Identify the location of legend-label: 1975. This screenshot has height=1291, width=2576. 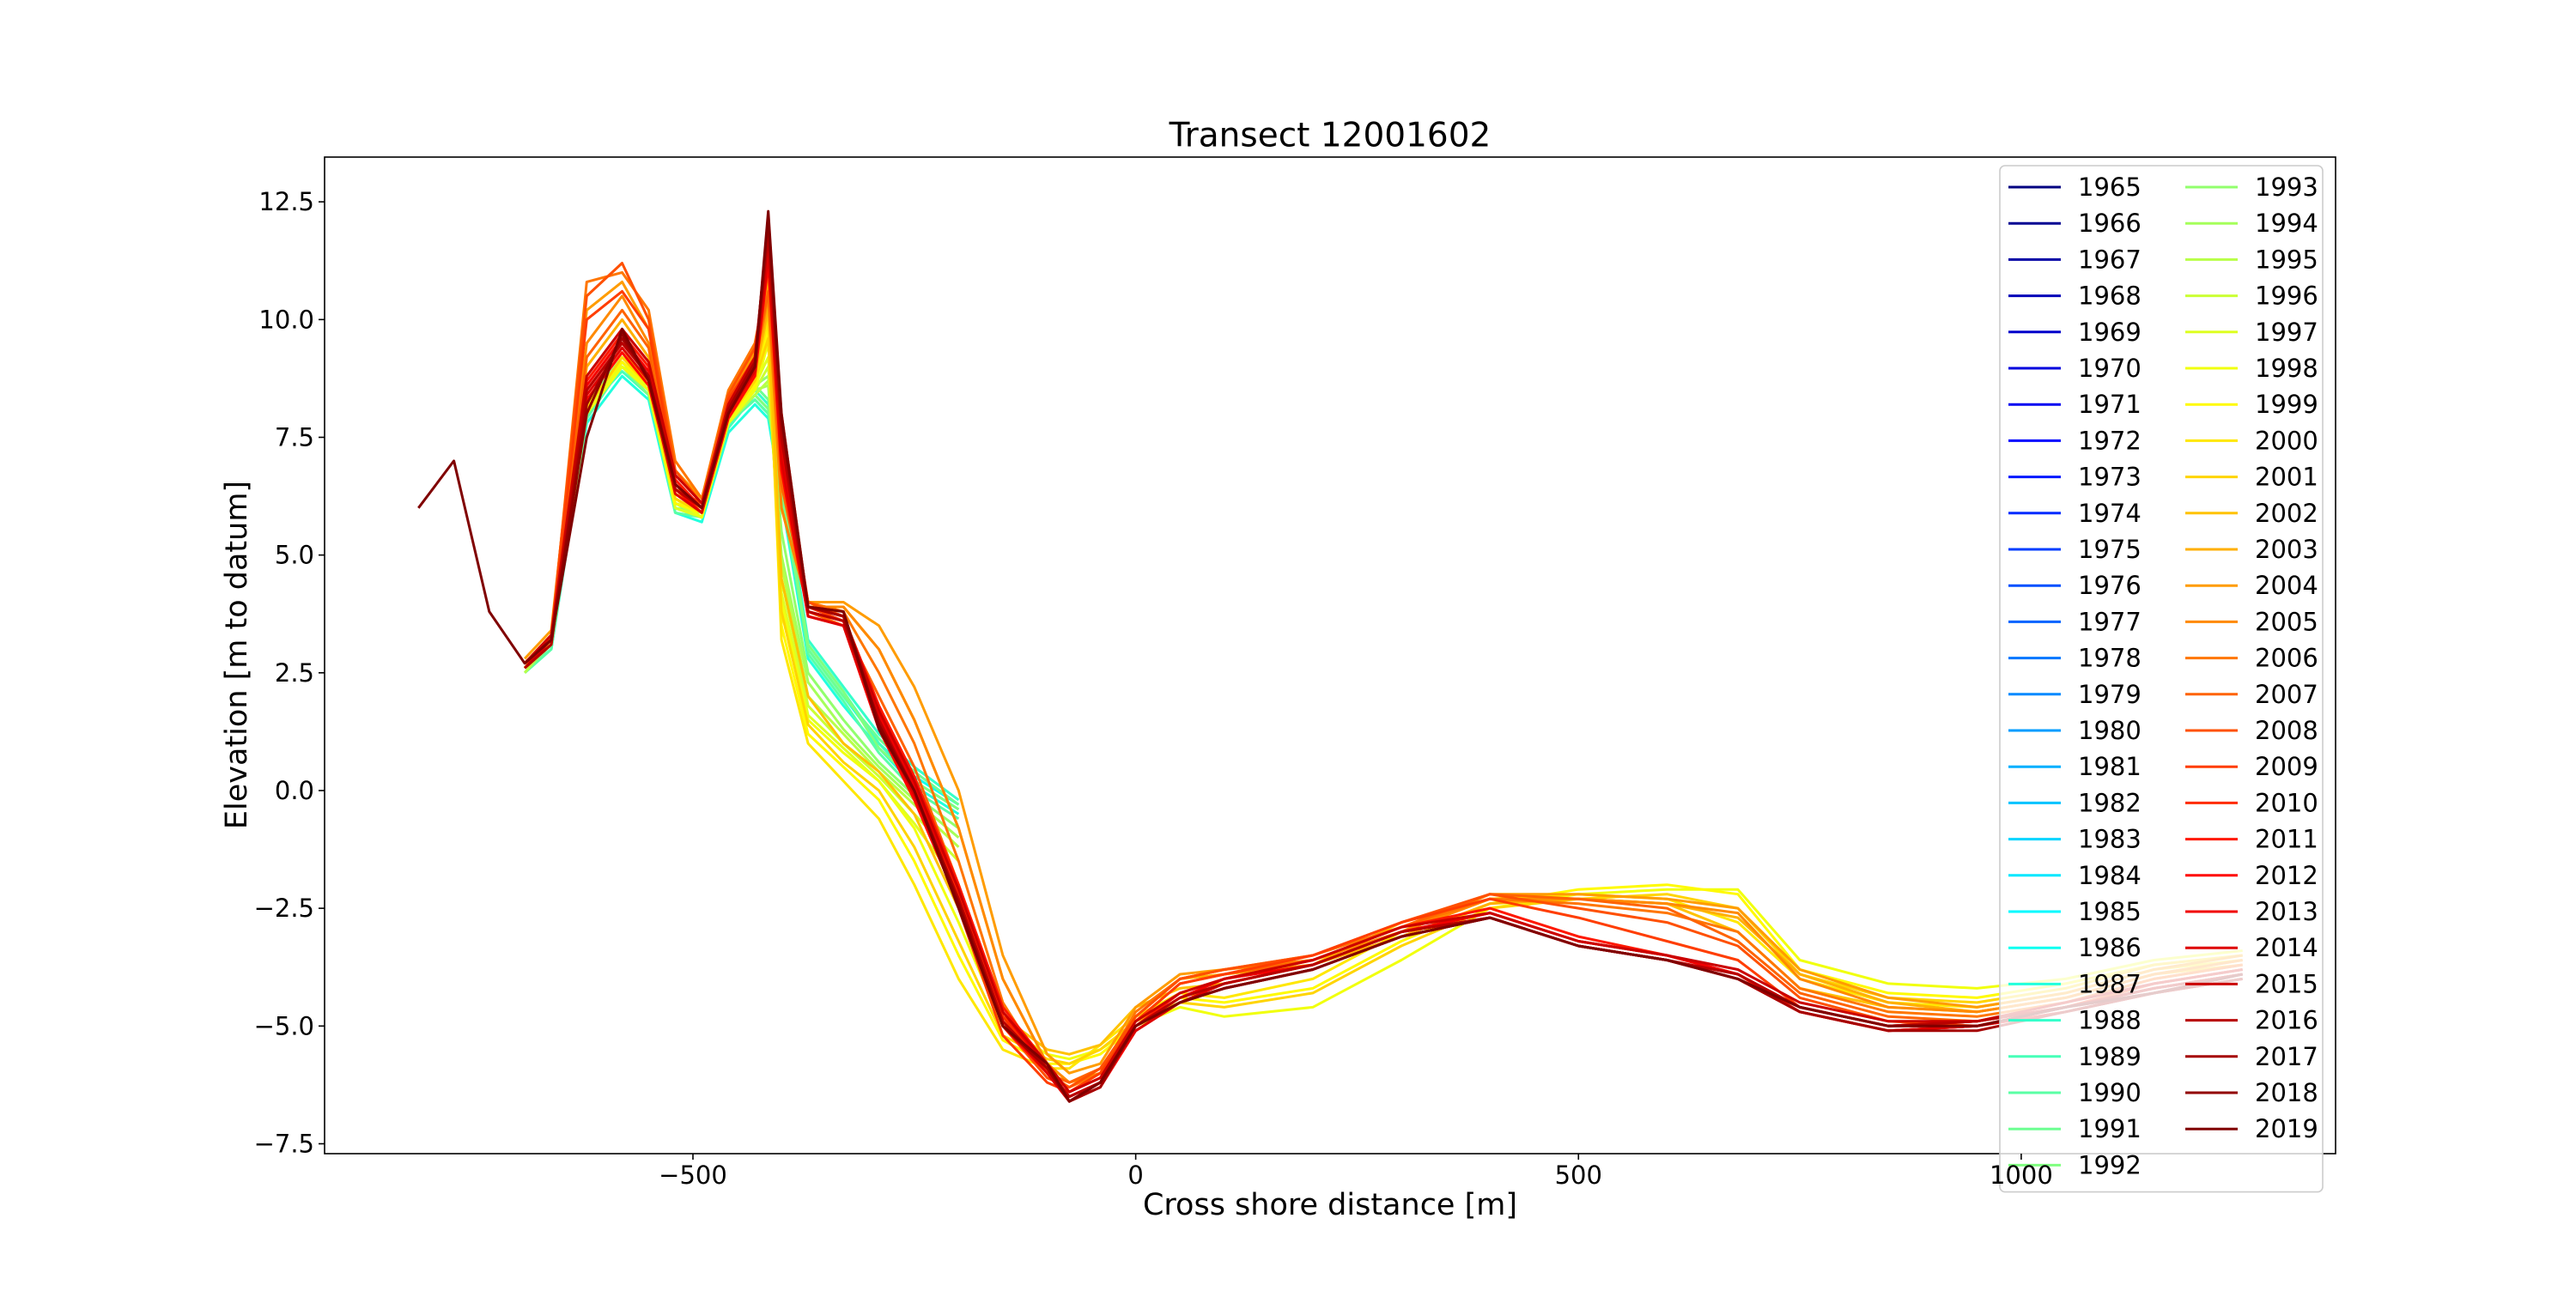
(2110, 550).